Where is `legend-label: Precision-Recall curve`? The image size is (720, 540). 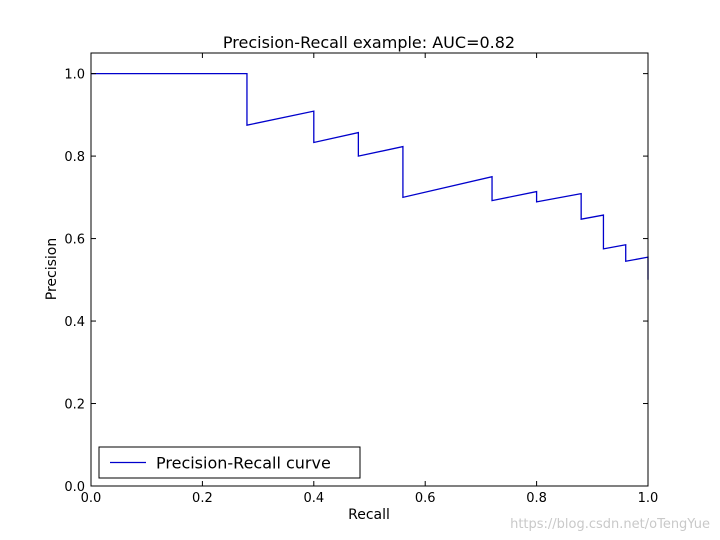 legend-label: Precision-Recall curve is located at coordinates (243, 463).